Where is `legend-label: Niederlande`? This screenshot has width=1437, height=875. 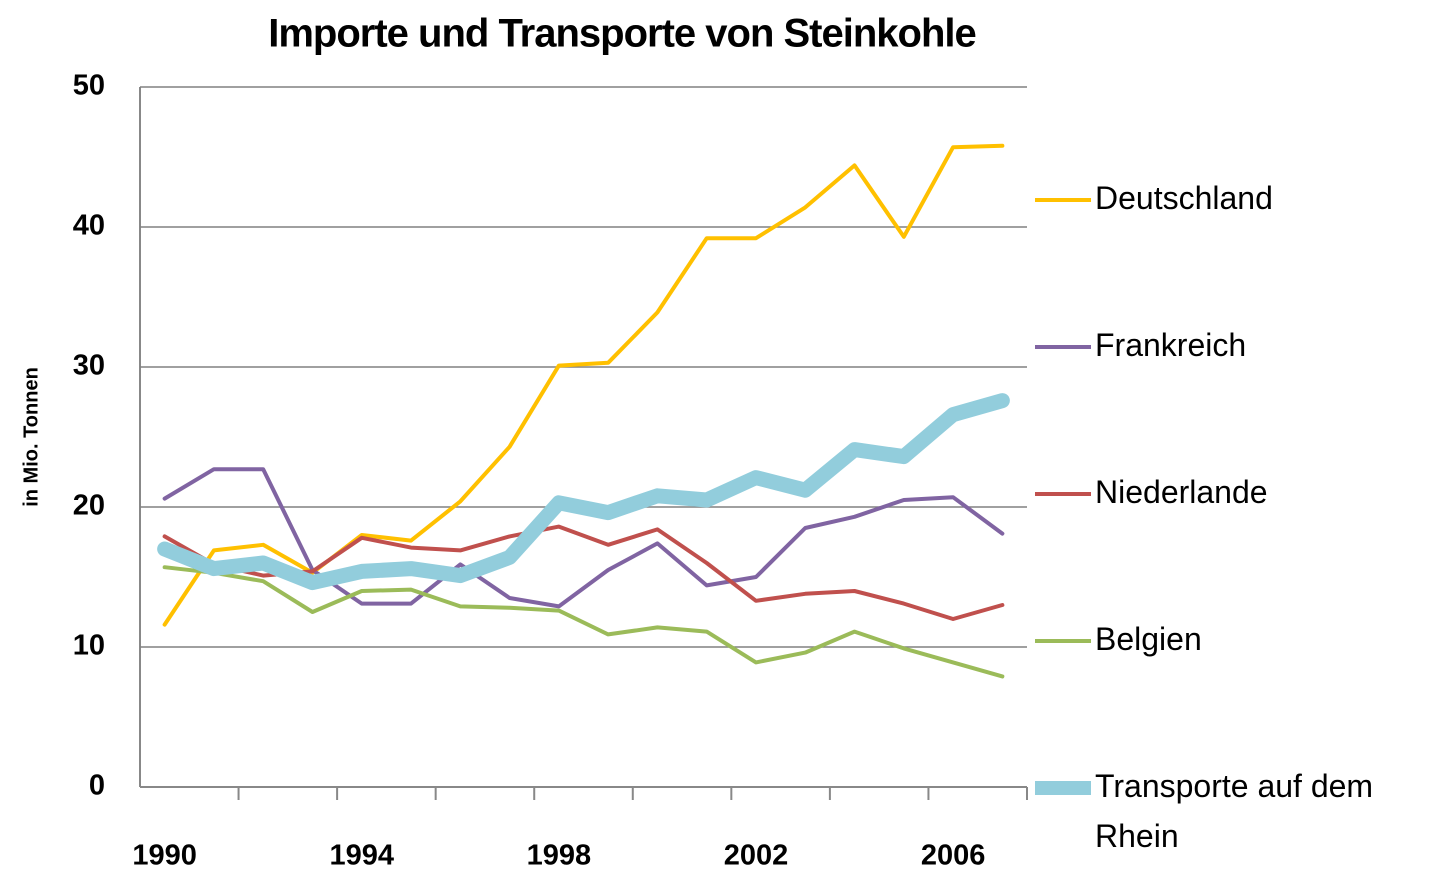 legend-label: Niederlande is located at coordinates (1181, 492).